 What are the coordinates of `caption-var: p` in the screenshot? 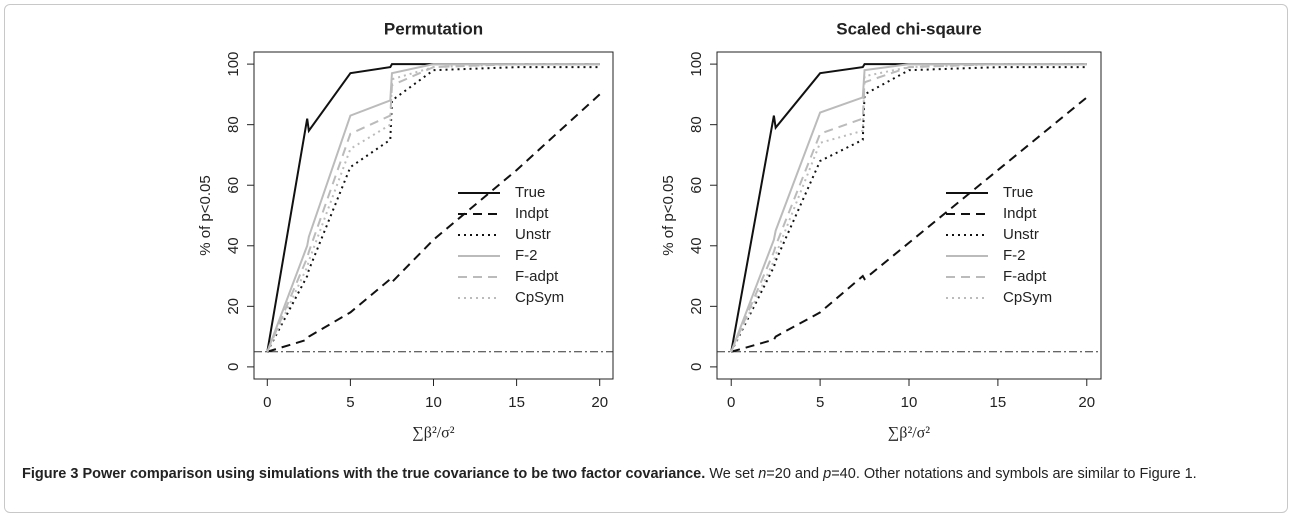 It's located at (827, 474).